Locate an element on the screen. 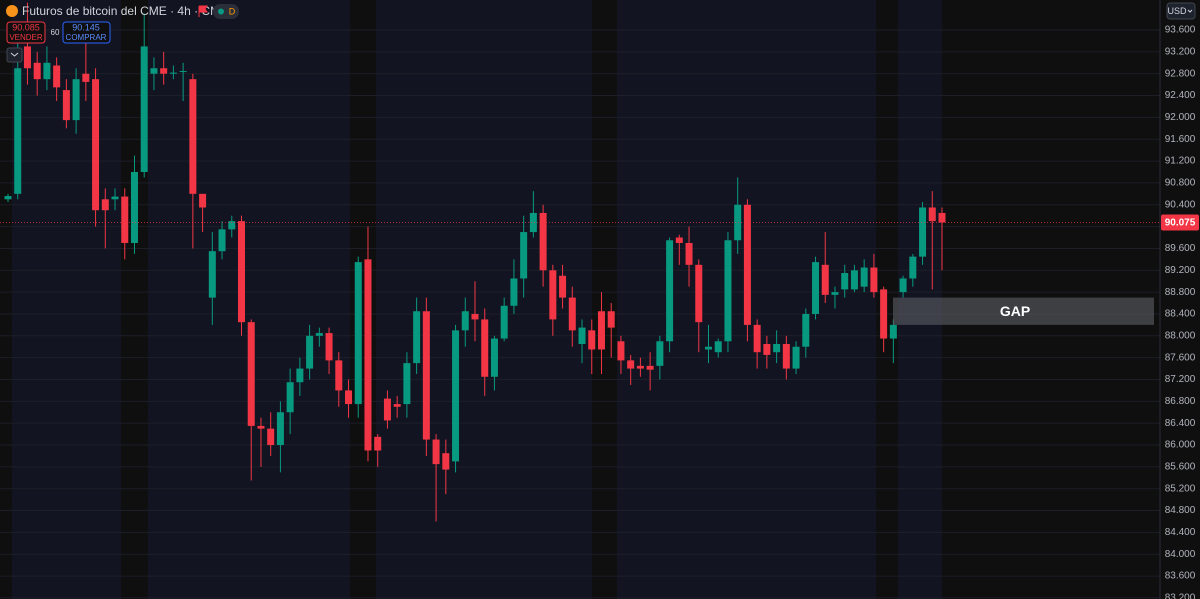 The width and height of the screenshot is (1200, 599). badge-bg is located at coordinates (226, 11).